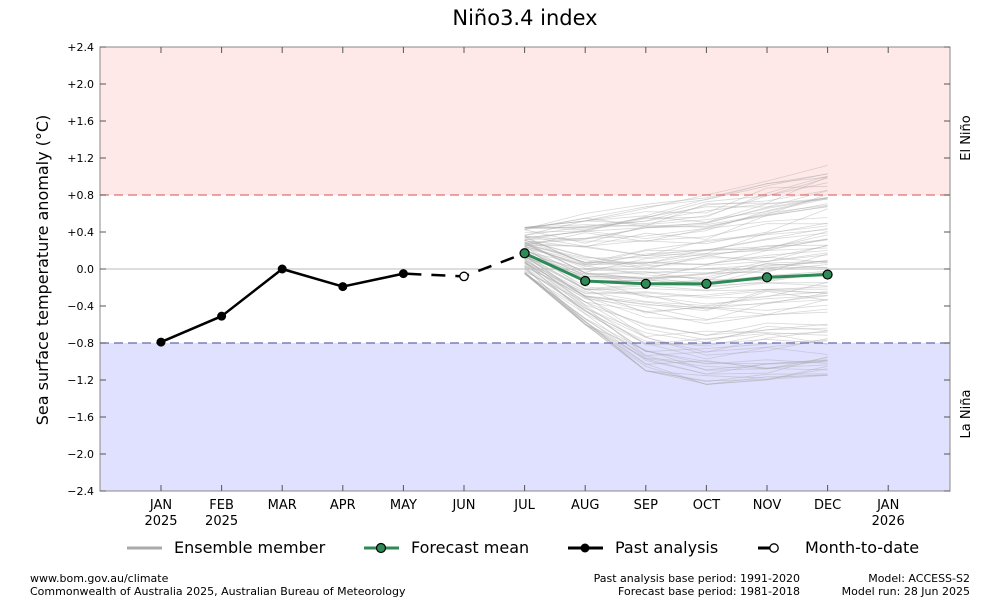 Image resolution: width=1000 pixels, height=600 pixels. Describe the element at coordinates (706, 505) in the screenshot. I see `x-tick-label: OCT` at that location.